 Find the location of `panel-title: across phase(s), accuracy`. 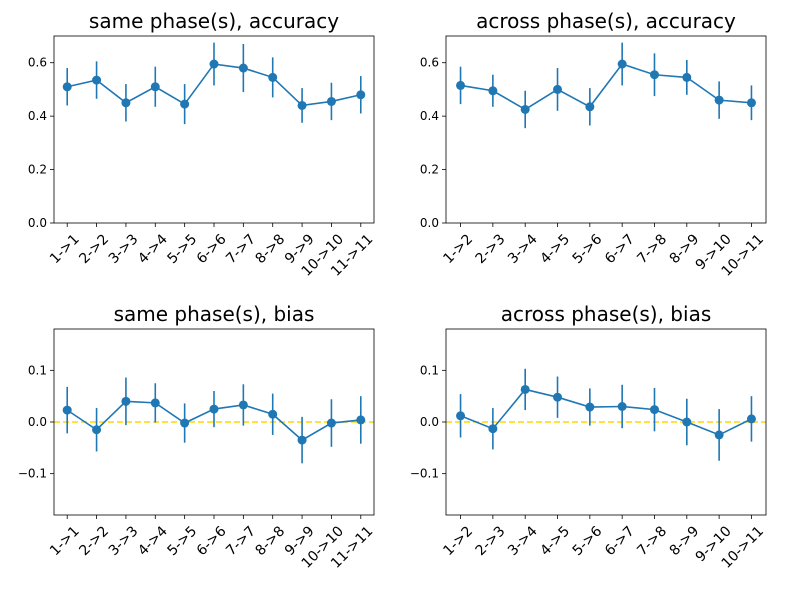

panel-title: across phase(s), accuracy is located at coordinates (606, 21).